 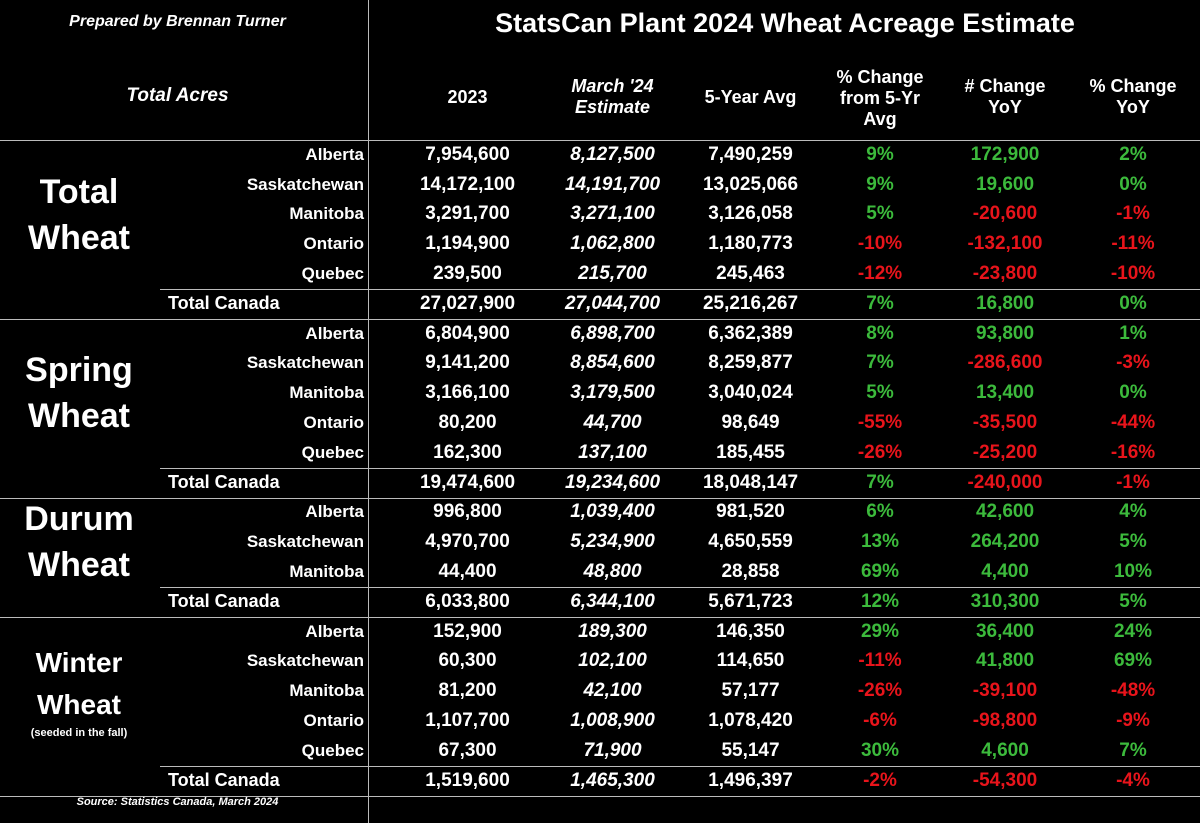 What do you see at coordinates (750, 393) in the screenshot?
I see `value-5yr-avg: 3,040,024` at bounding box center [750, 393].